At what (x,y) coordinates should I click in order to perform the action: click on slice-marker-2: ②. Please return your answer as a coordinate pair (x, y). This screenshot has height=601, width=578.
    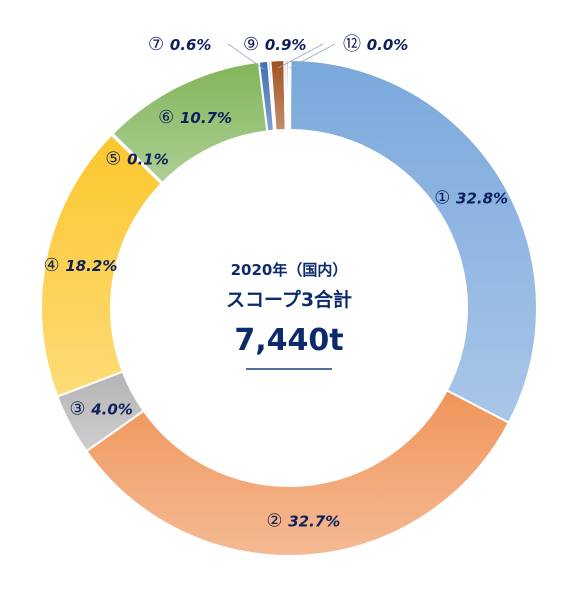
    Looking at the image, I should click on (277, 521).